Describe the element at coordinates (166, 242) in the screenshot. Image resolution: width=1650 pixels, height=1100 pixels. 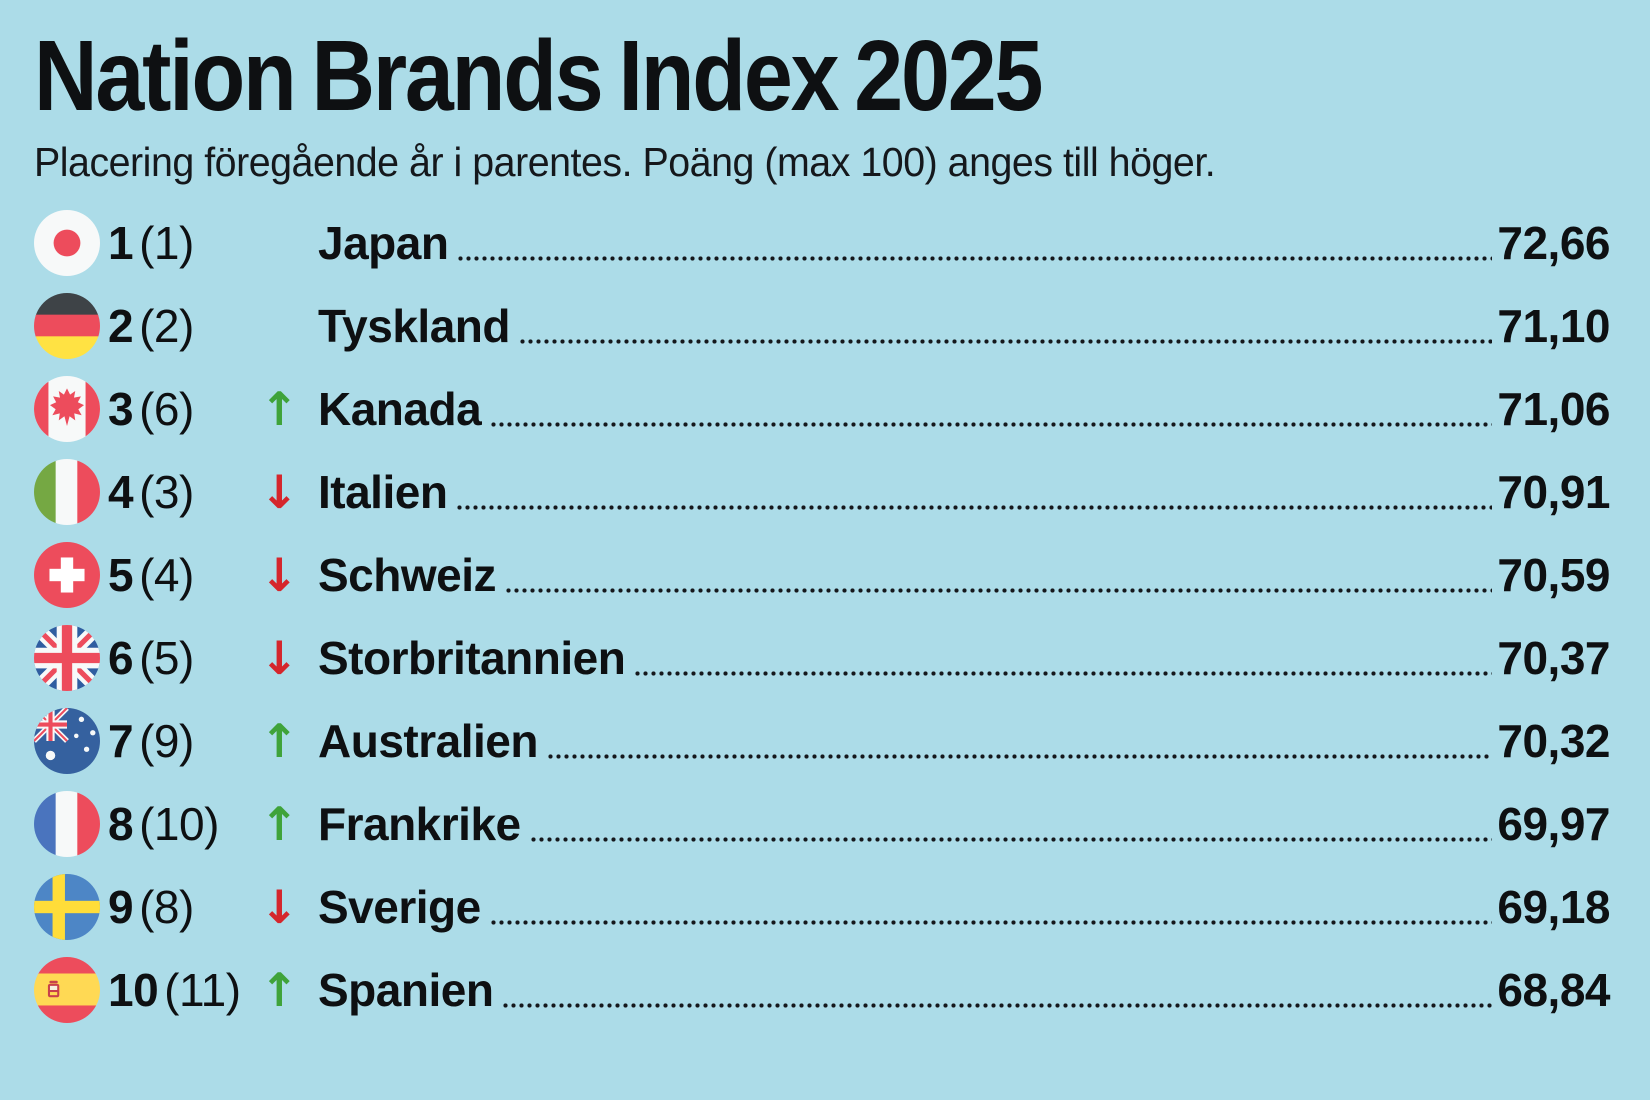
I see `previous-rank: (1)` at that location.